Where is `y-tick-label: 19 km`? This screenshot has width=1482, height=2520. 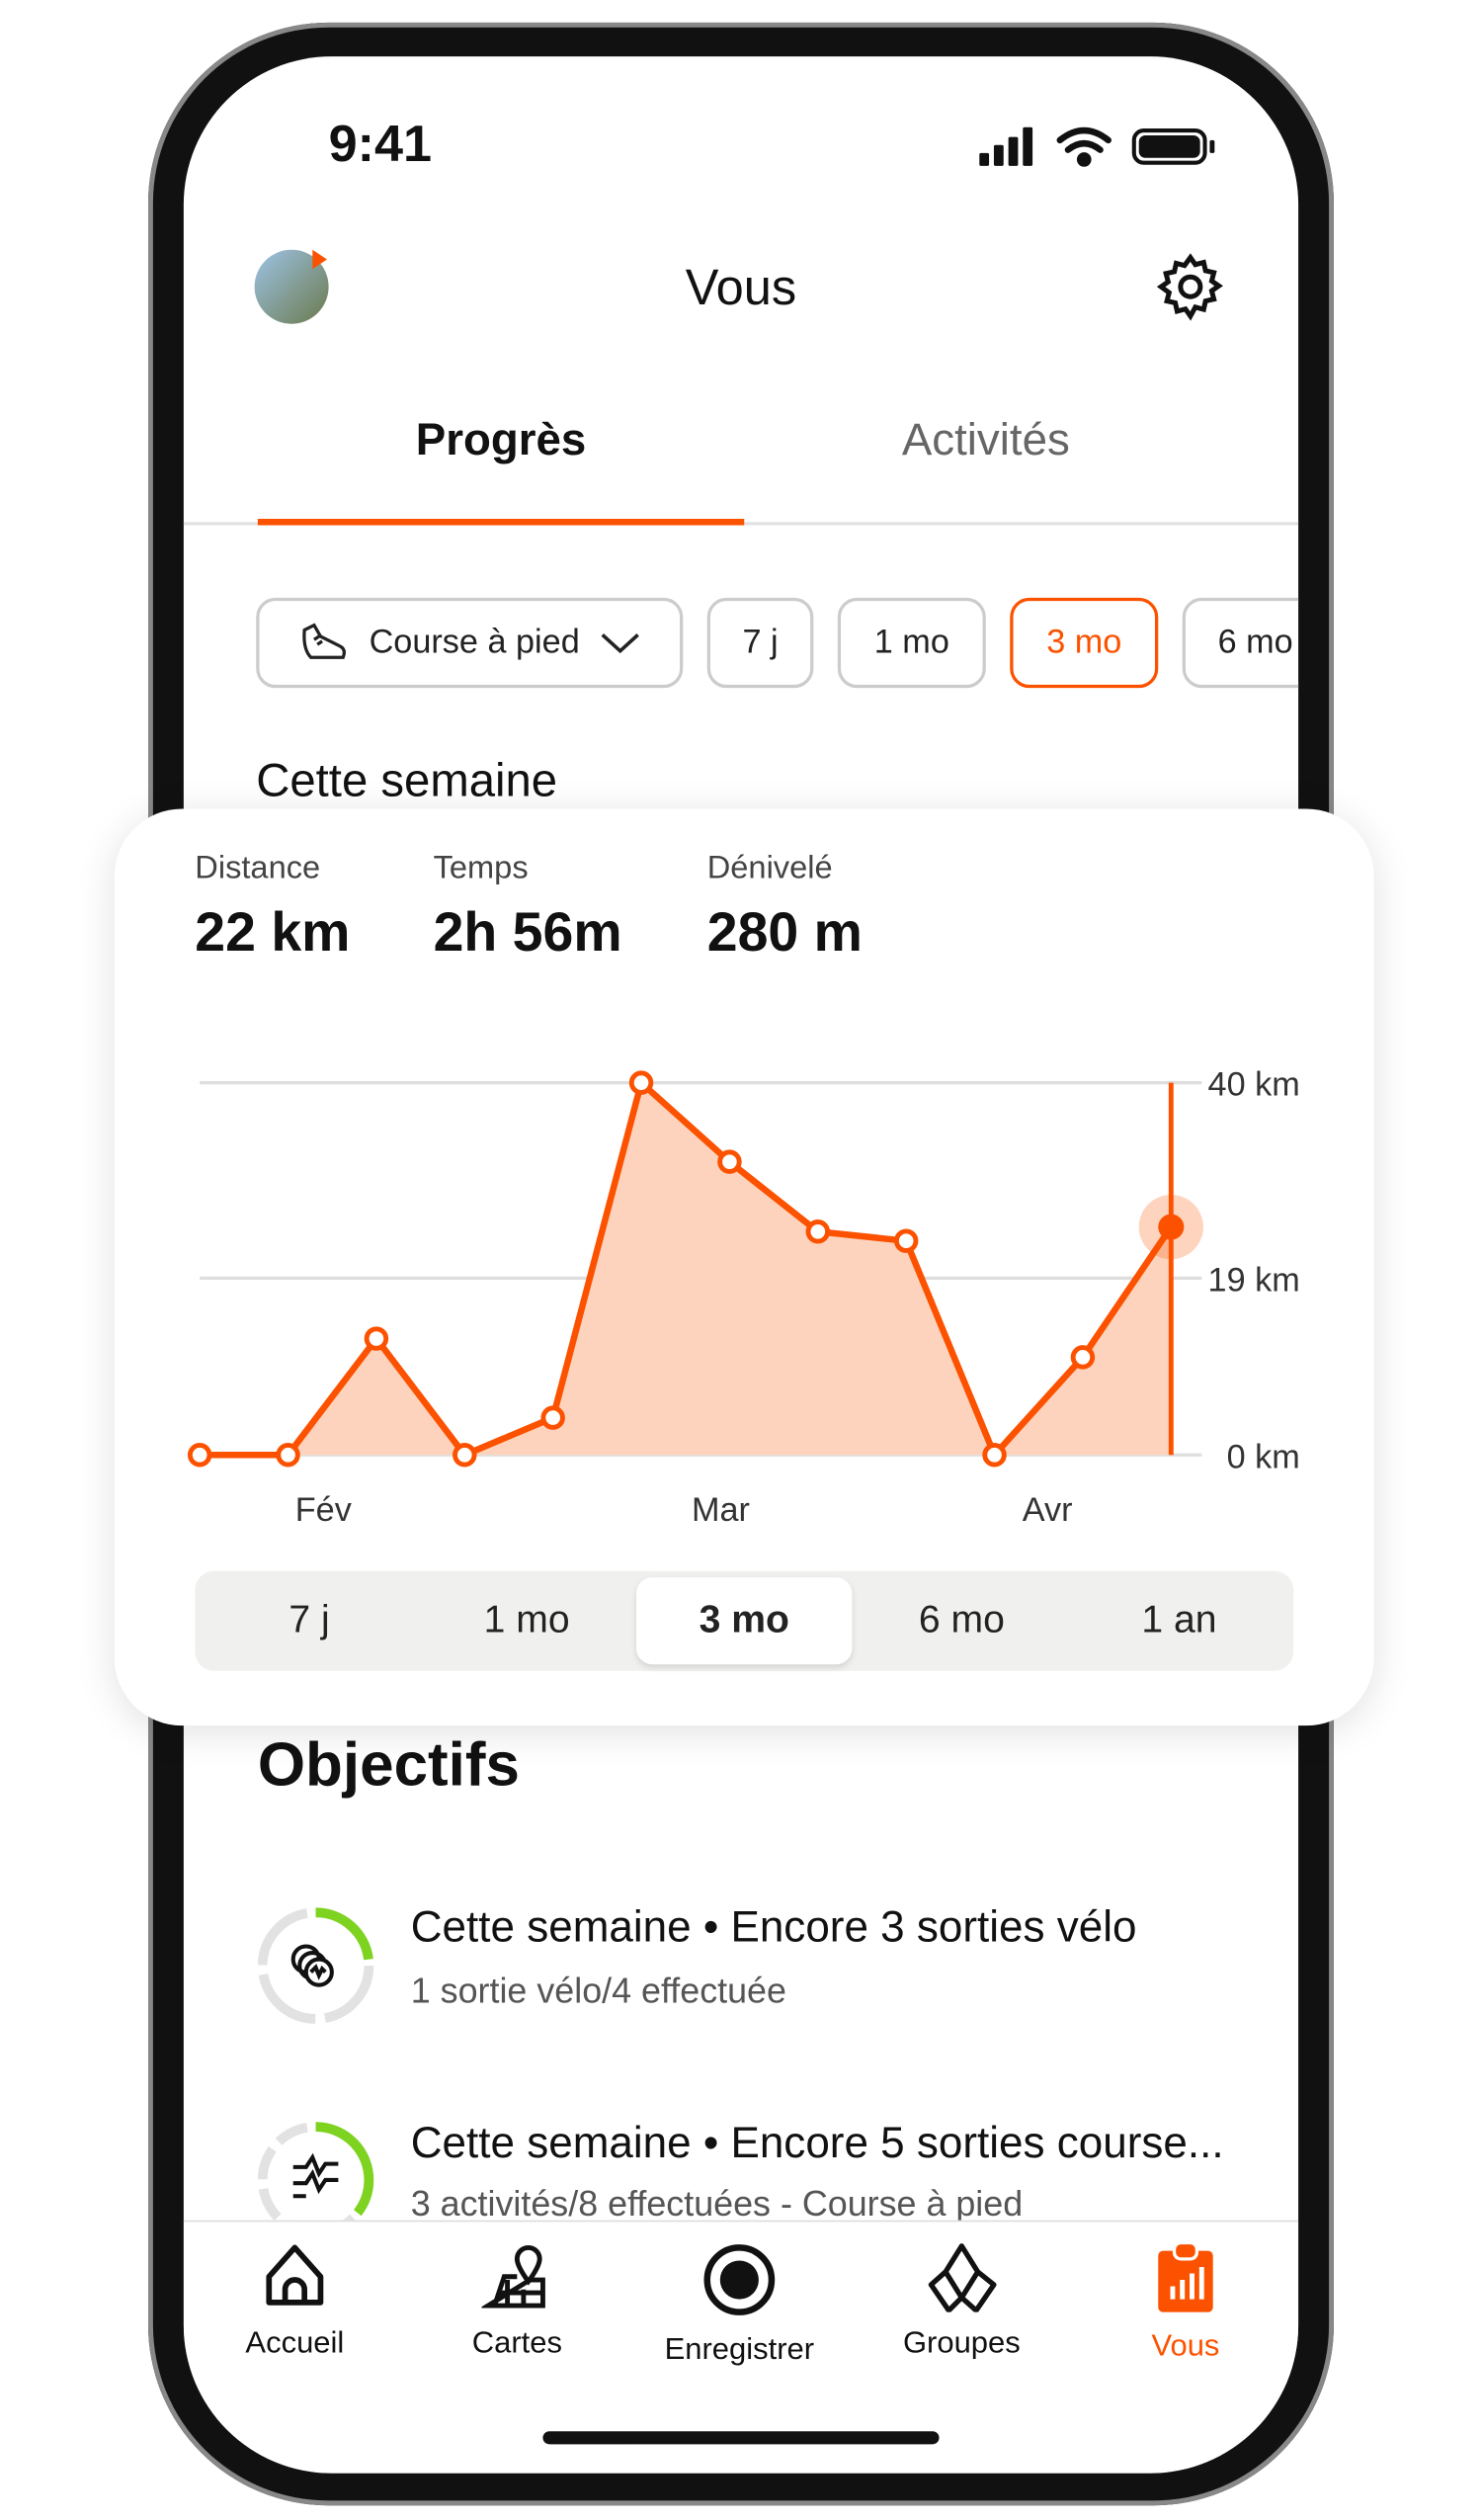 y-tick-label: 19 km is located at coordinates (1254, 1280).